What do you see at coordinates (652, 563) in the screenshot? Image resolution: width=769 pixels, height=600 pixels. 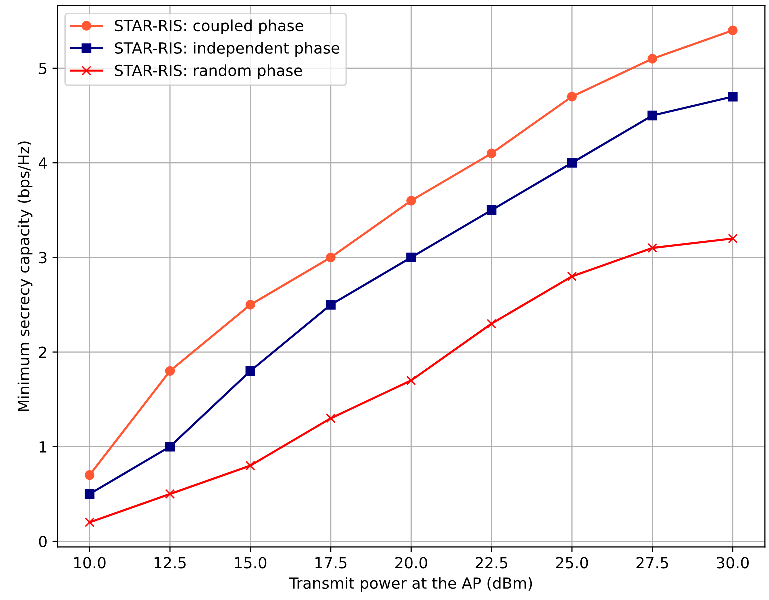 I see `x-tick-label: 27.5` at bounding box center [652, 563].